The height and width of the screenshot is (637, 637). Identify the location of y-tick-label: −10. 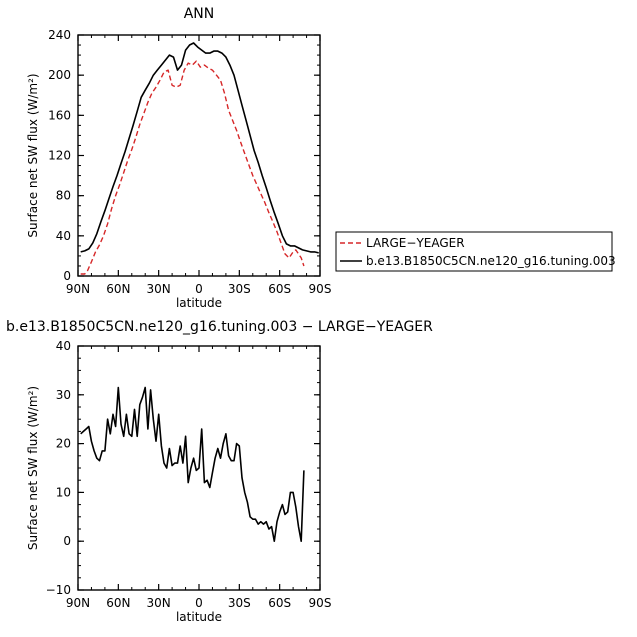
(58, 590).